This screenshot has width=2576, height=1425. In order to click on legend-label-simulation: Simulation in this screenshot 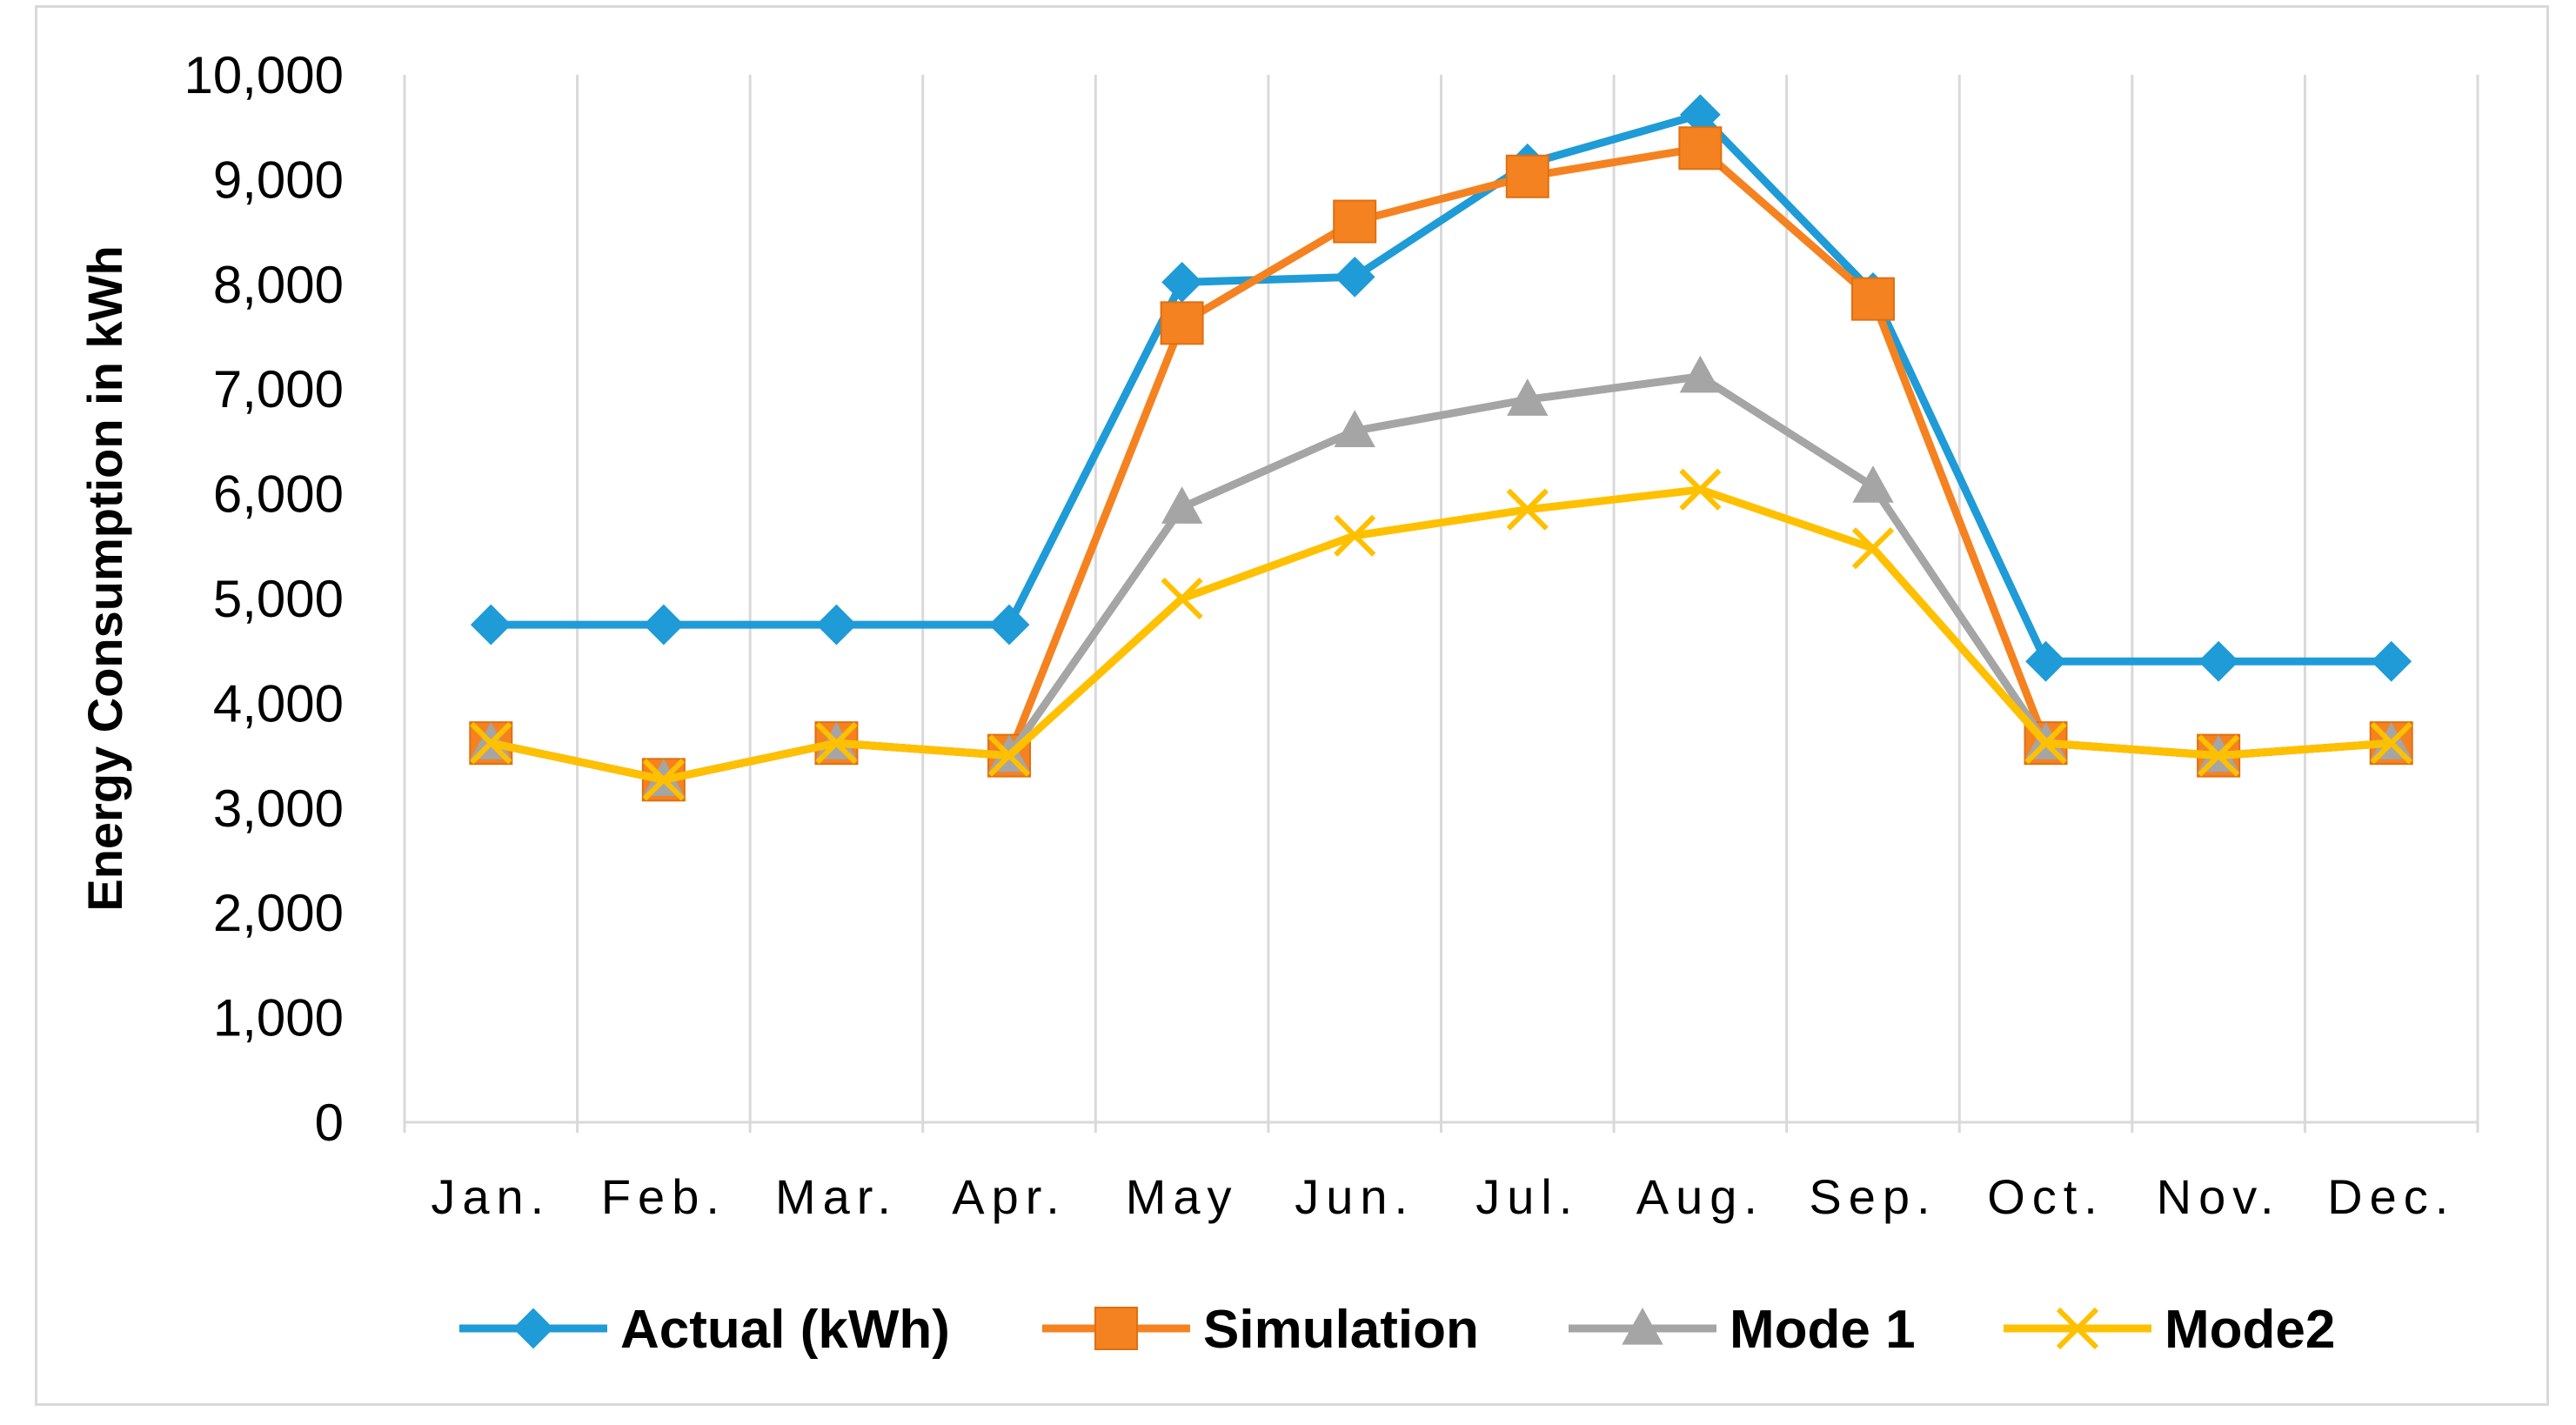, I will do `click(1341, 1330)`.